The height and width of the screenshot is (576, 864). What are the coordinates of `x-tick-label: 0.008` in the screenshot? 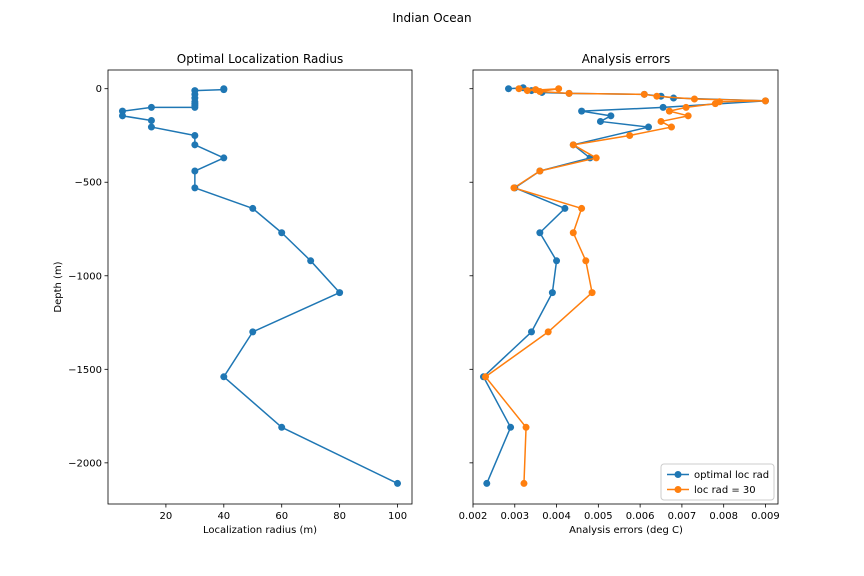 It's located at (723, 516).